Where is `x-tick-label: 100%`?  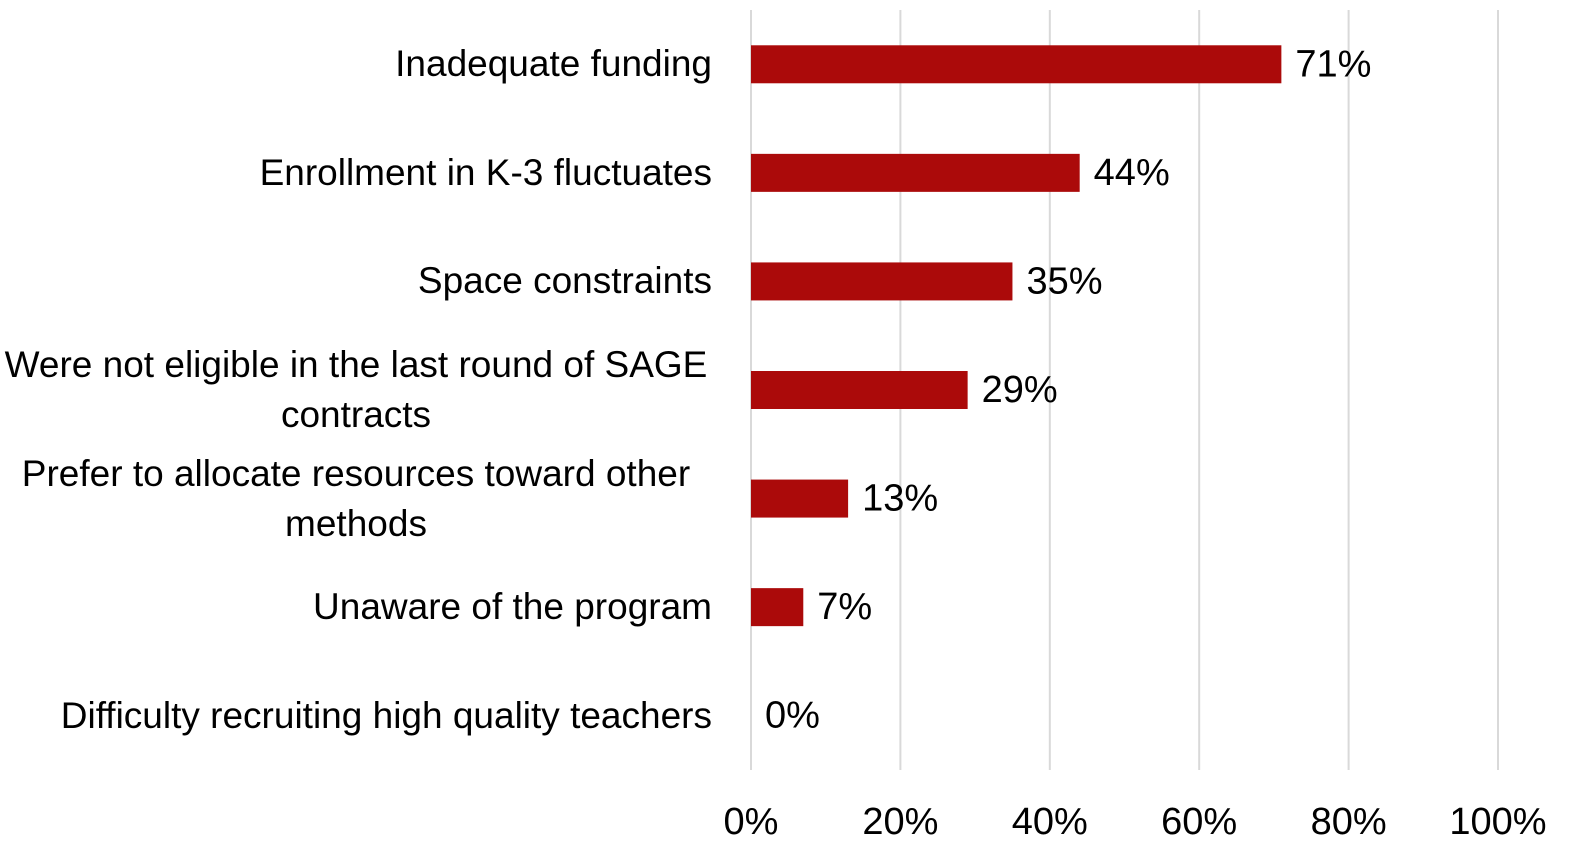
x-tick-label: 100% is located at coordinates (1497, 822).